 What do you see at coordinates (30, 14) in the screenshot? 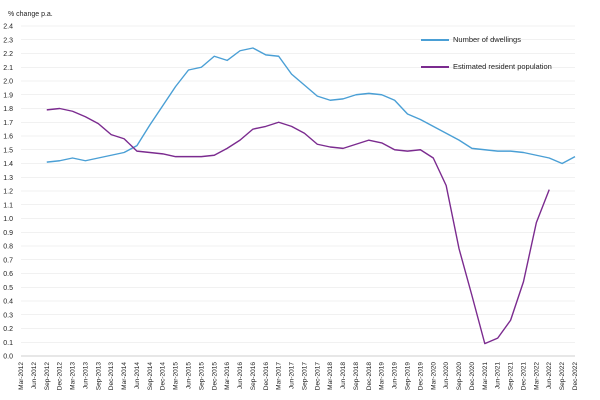
I see `y-axis-label: % change p.a.` at bounding box center [30, 14].